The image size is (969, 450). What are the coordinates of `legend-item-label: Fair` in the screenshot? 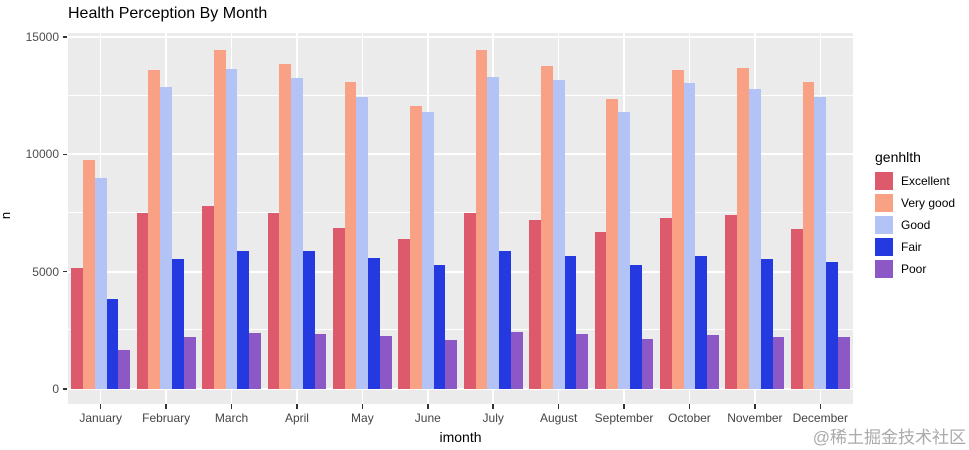 It's located at (911, 247).